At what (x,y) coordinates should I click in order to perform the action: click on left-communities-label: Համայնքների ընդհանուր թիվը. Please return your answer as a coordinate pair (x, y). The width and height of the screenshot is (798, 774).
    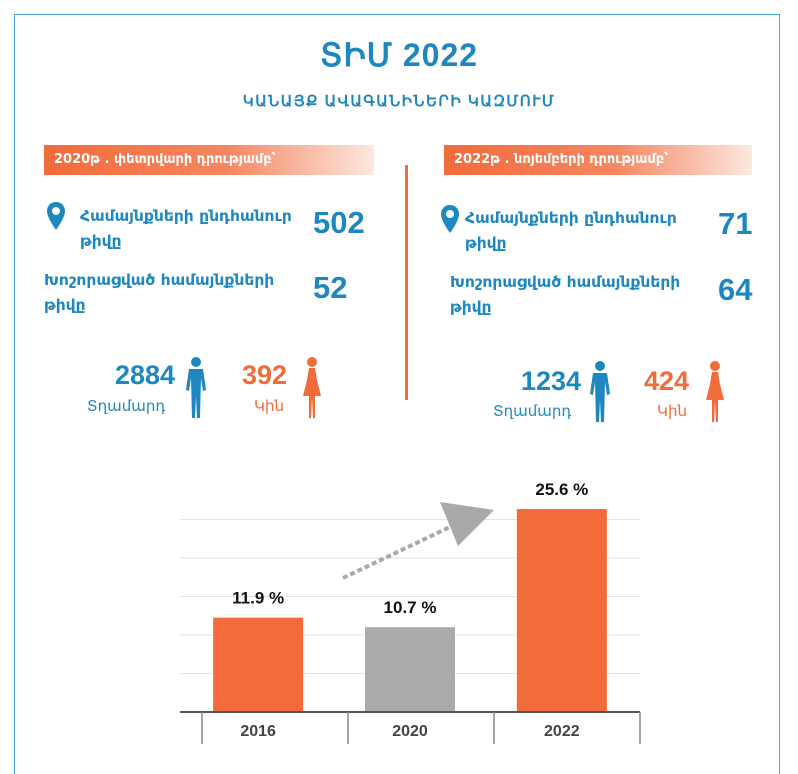
    Looking at the image, I should click on (186, 229).